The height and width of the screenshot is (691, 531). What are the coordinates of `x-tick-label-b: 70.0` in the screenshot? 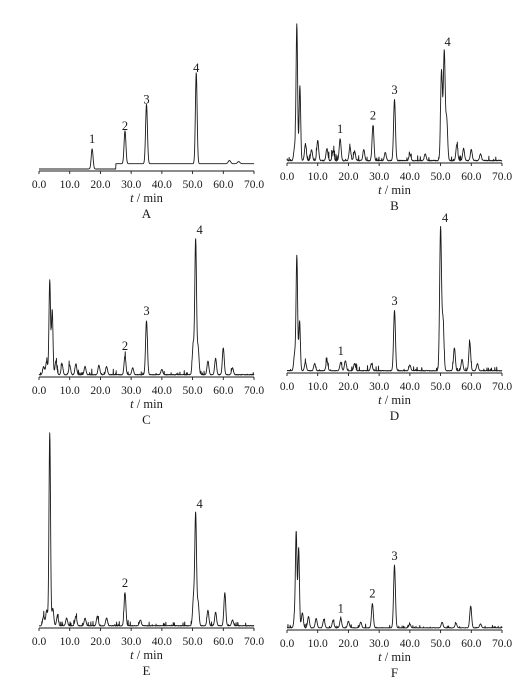 It's located at (502, 177).